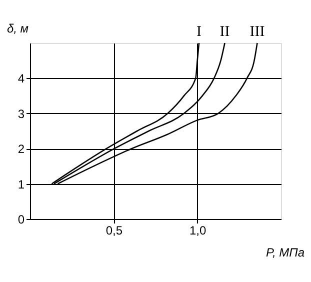  I want to click on x-axis-title: P, МПа, so click(285, 253).